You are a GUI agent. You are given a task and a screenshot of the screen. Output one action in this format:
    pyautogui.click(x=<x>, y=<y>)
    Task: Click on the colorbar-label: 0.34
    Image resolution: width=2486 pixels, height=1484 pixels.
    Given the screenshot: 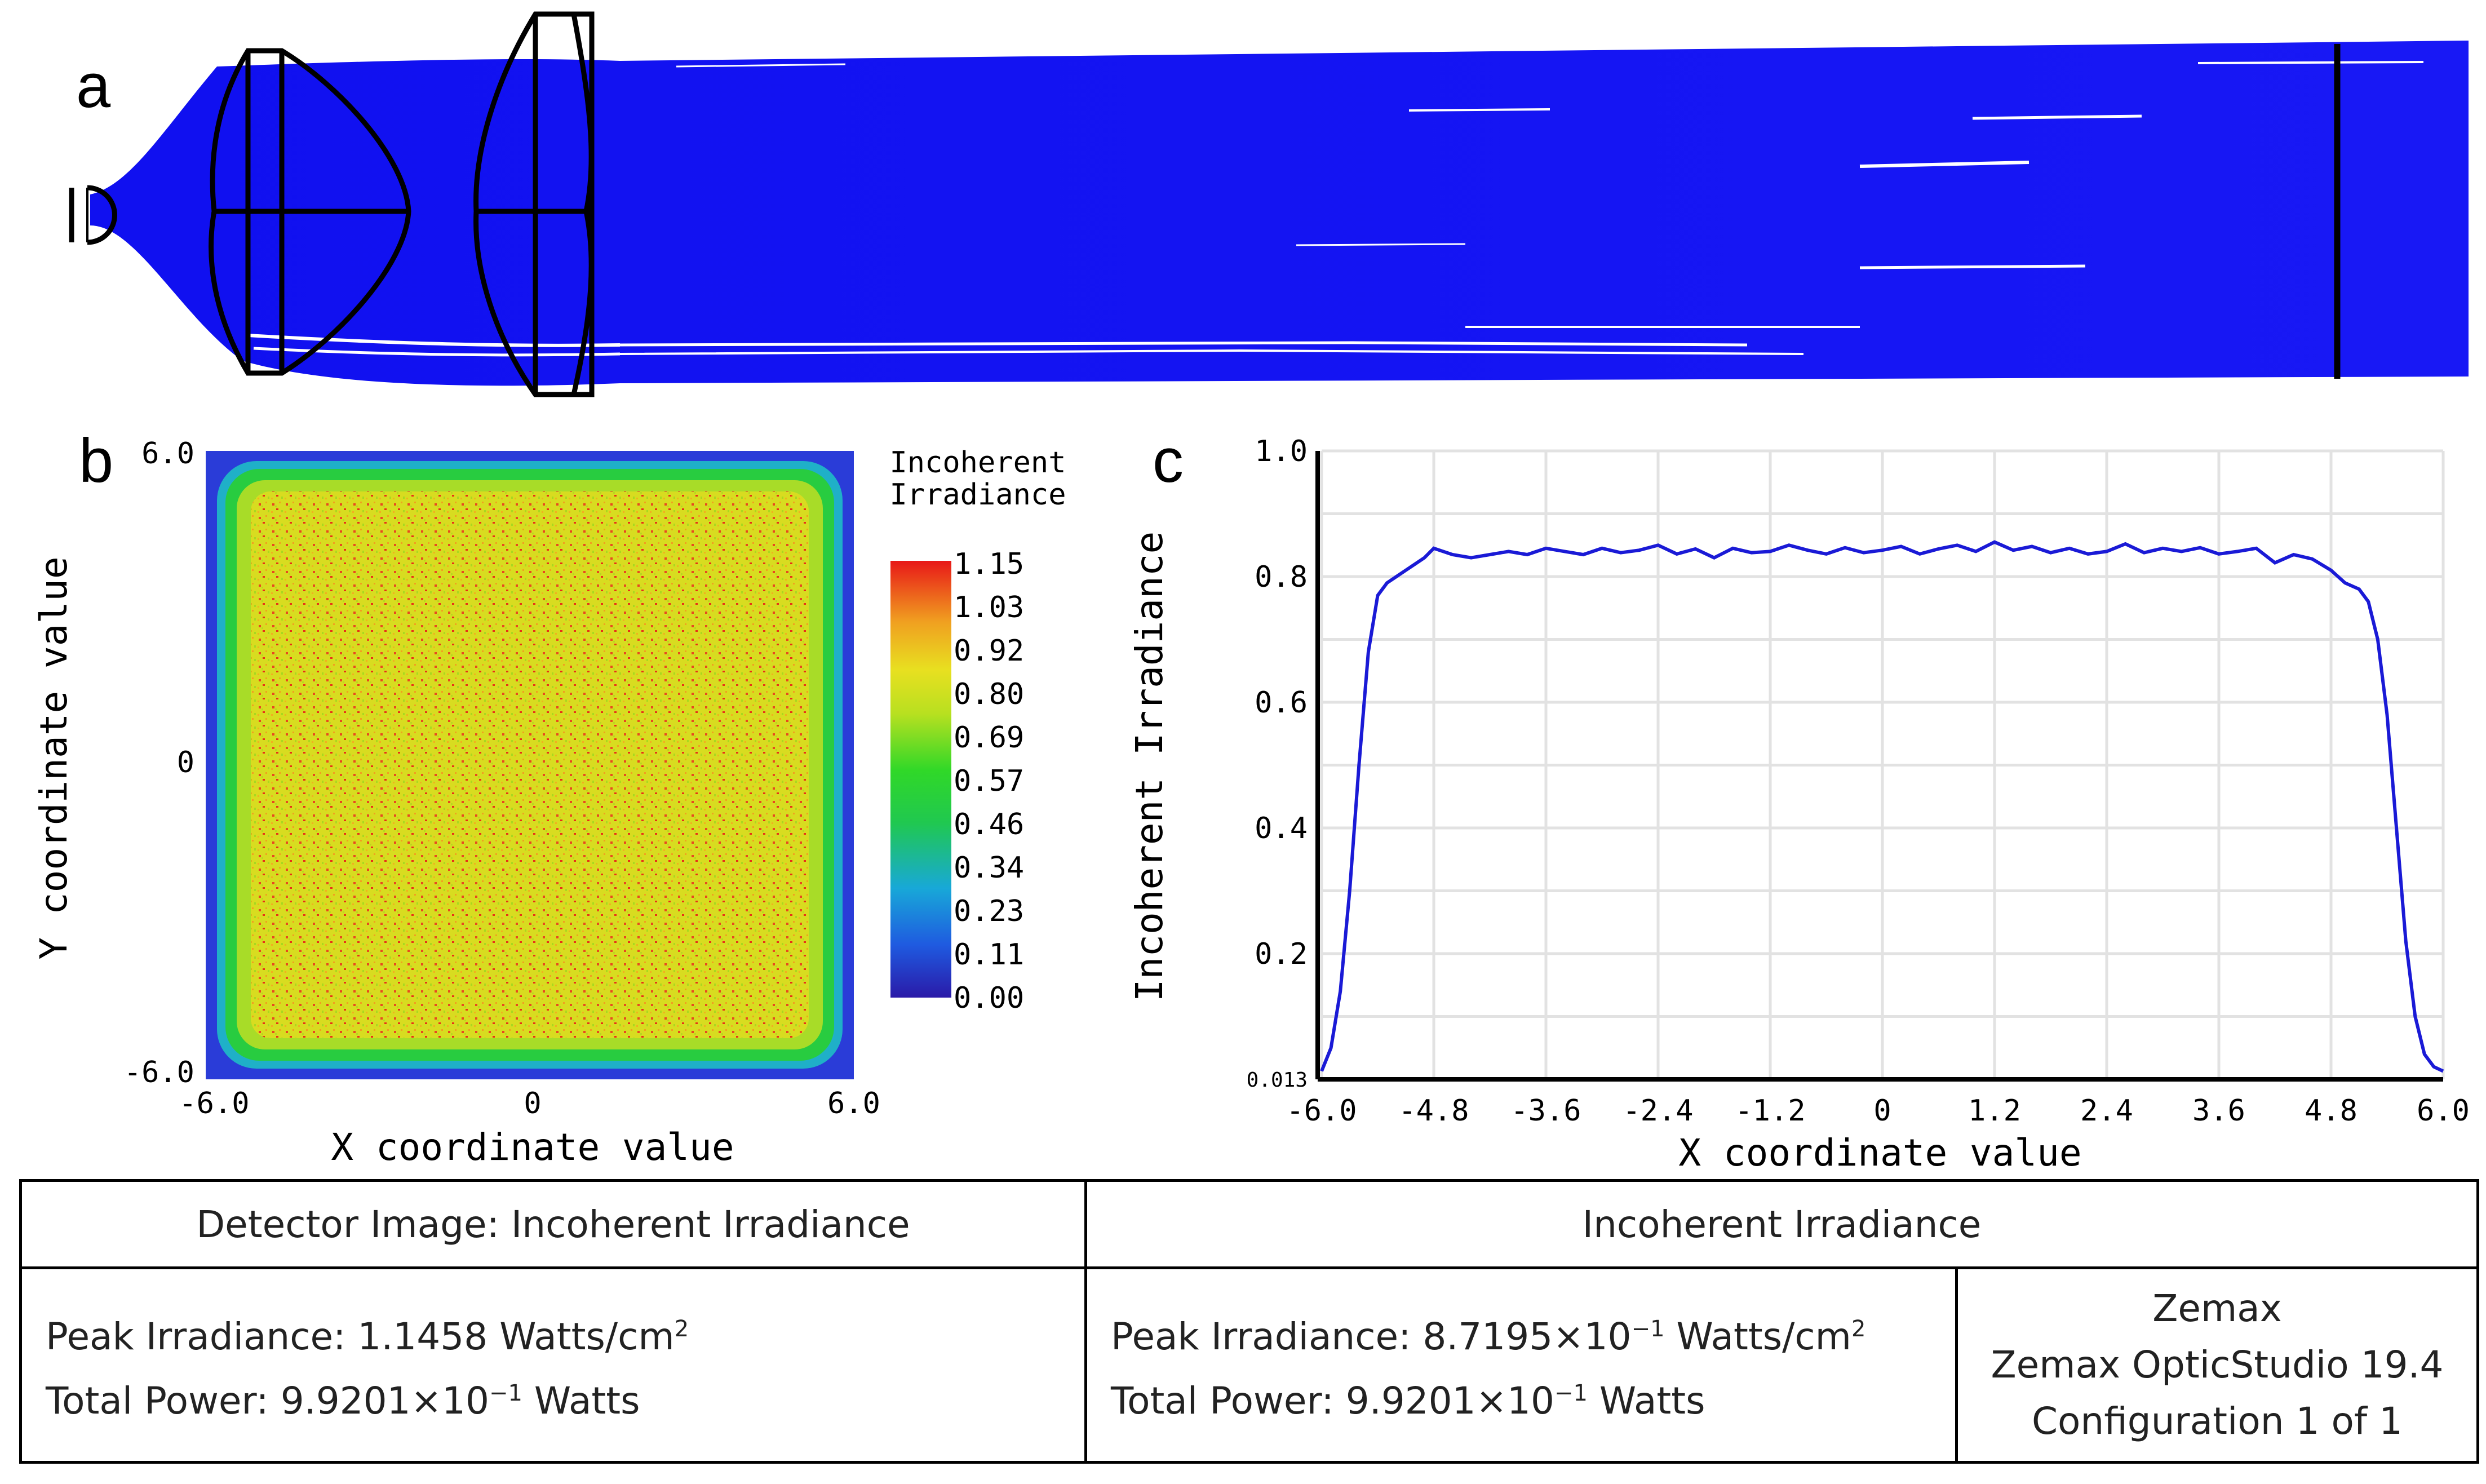 What is the action you would take?
    pyautogui.click(x=989, y=868)
    